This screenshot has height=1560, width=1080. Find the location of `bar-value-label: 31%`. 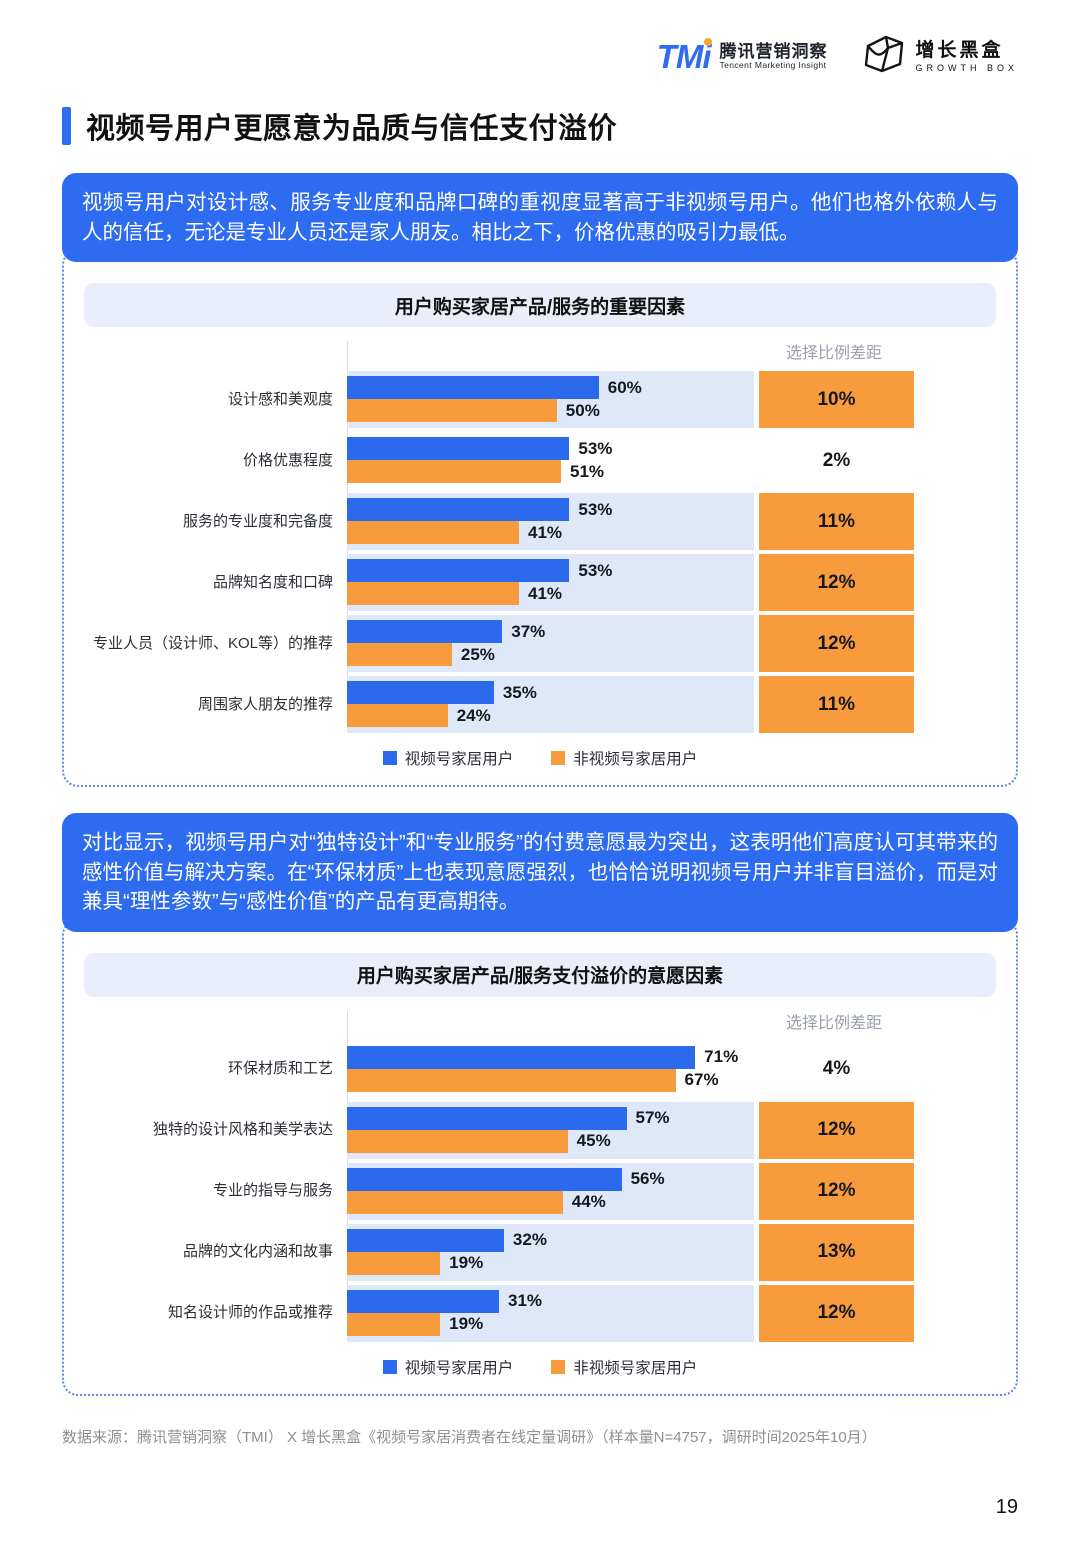

bar-value-label: 31% is located at coordinates (525, 1301).